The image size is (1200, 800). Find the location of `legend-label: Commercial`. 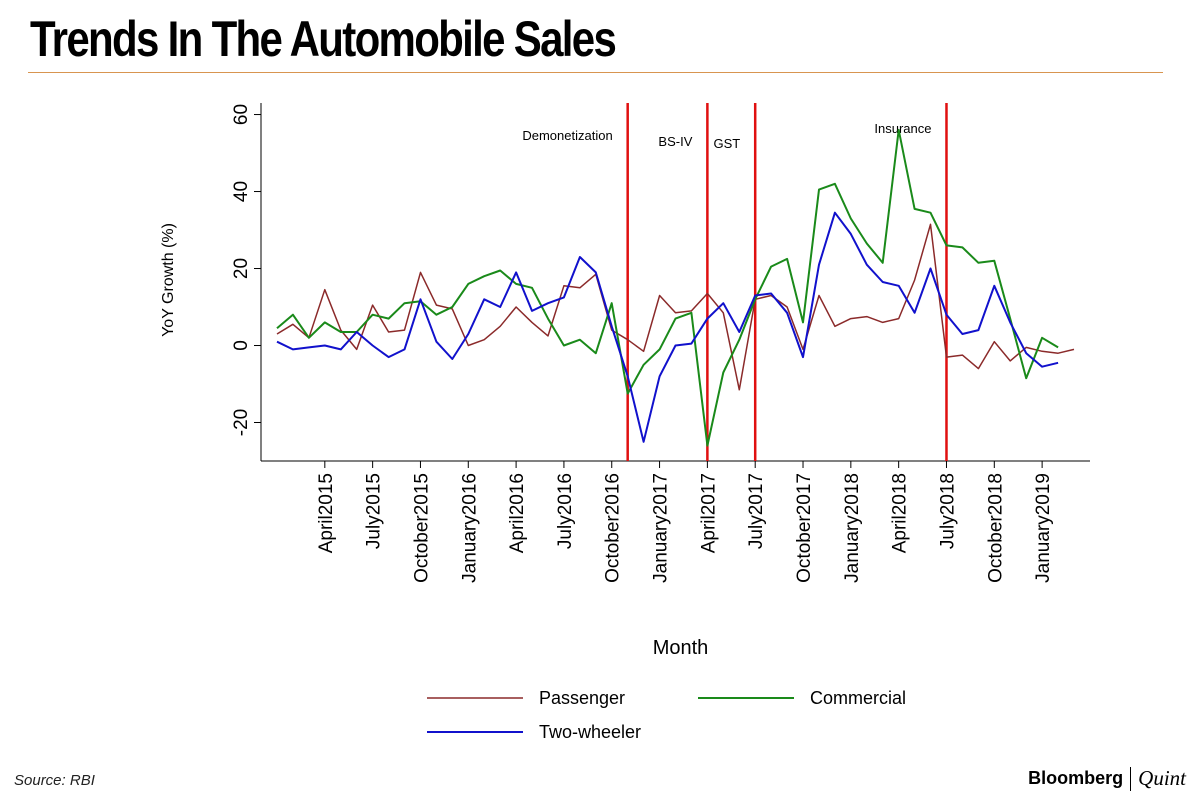

legend-label: Commercial is located at coordinates (858, 698).